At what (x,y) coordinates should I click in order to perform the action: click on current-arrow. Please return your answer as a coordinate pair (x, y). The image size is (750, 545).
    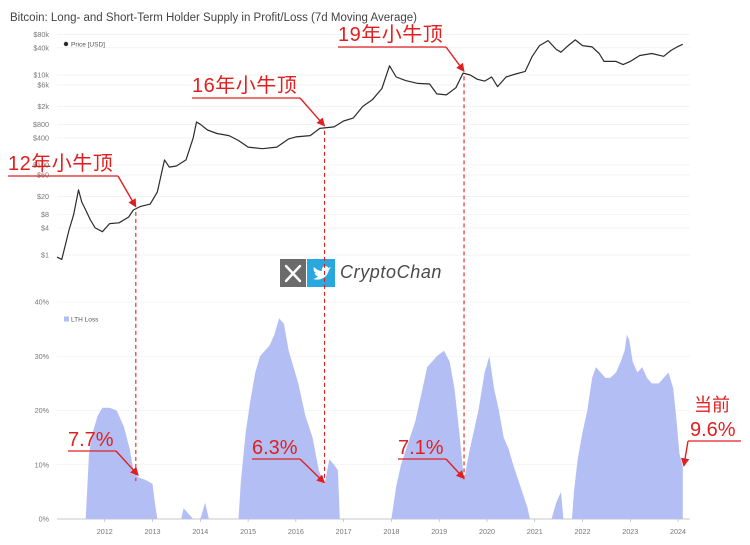
    Looking at the image, I should click on (685, 453).